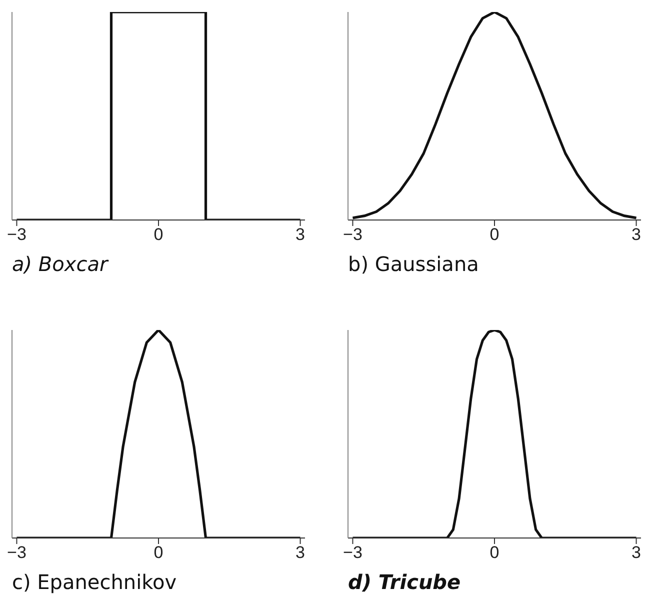 The height and width of the screenshot is (614, 672). Describe the element at coordinates (61, 264) in the screenshot. I see `x-axis-title: a) Boxcar` at that location.